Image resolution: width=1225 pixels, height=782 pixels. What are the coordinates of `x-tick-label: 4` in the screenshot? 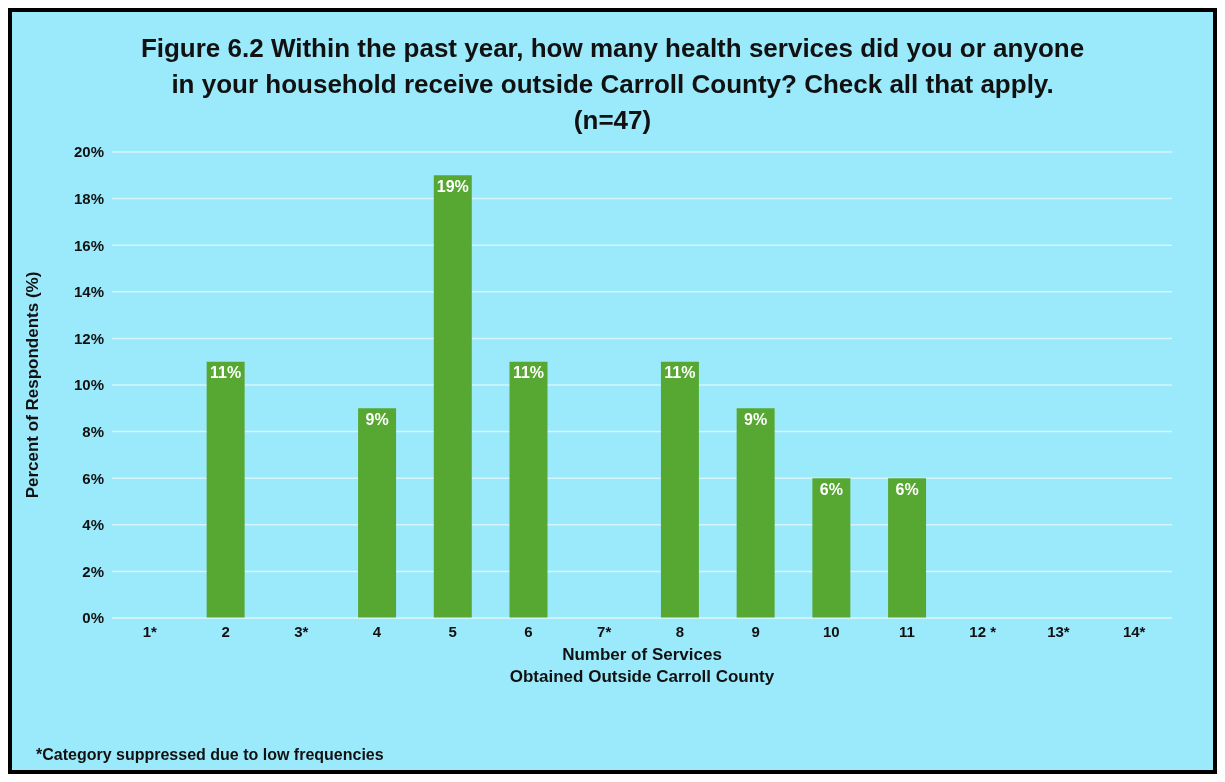 It's located at (377, 631).